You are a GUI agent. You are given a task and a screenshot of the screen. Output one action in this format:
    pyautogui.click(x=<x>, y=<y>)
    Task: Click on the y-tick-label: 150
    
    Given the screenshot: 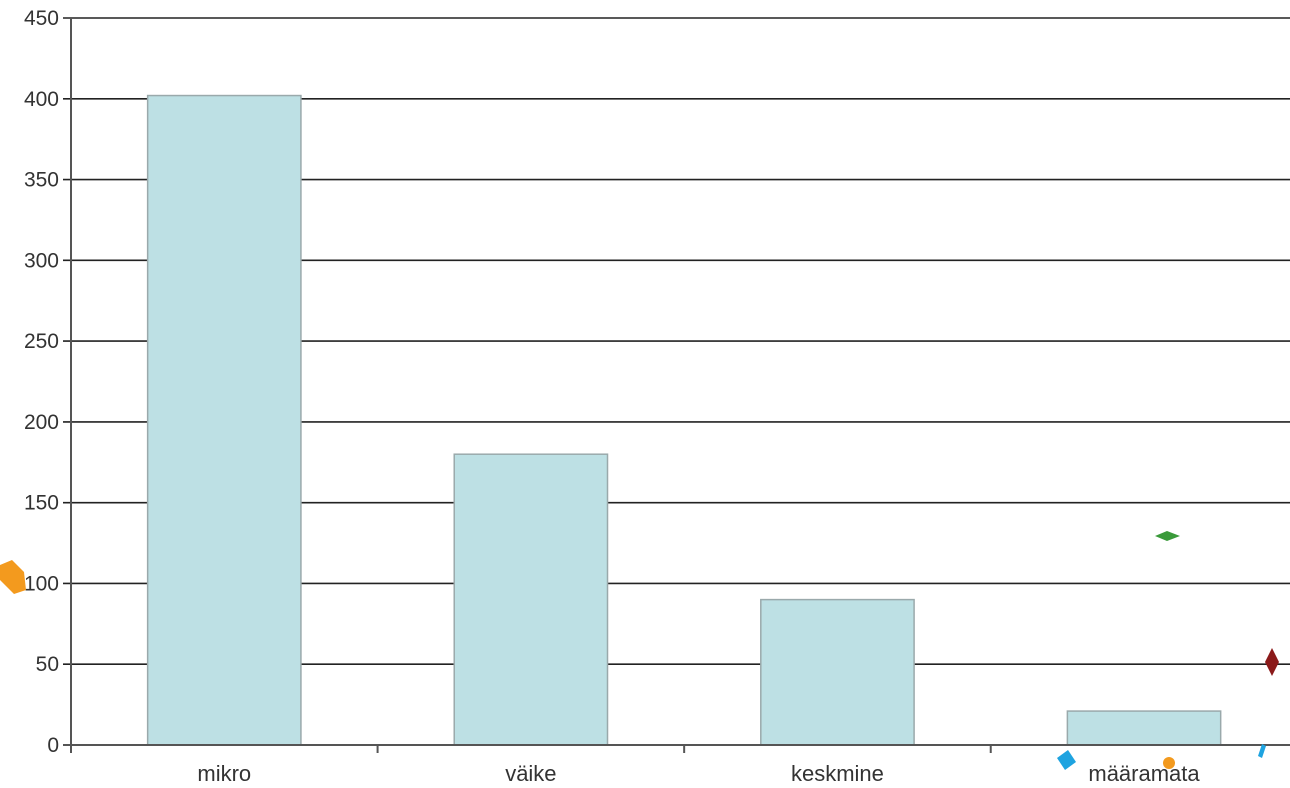 What is the action you would take?
    pyautogui.click(x=41, y=503)
    